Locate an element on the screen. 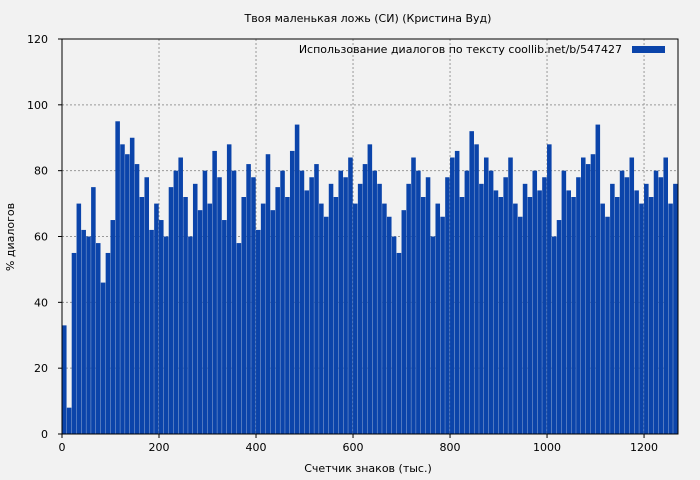 Image resolution: width=700 pixels, height=480 pixels. chart-title: Твоя маленькая ложь (СИ) (Кристина Вуд) is located at coordinates (368, 18).